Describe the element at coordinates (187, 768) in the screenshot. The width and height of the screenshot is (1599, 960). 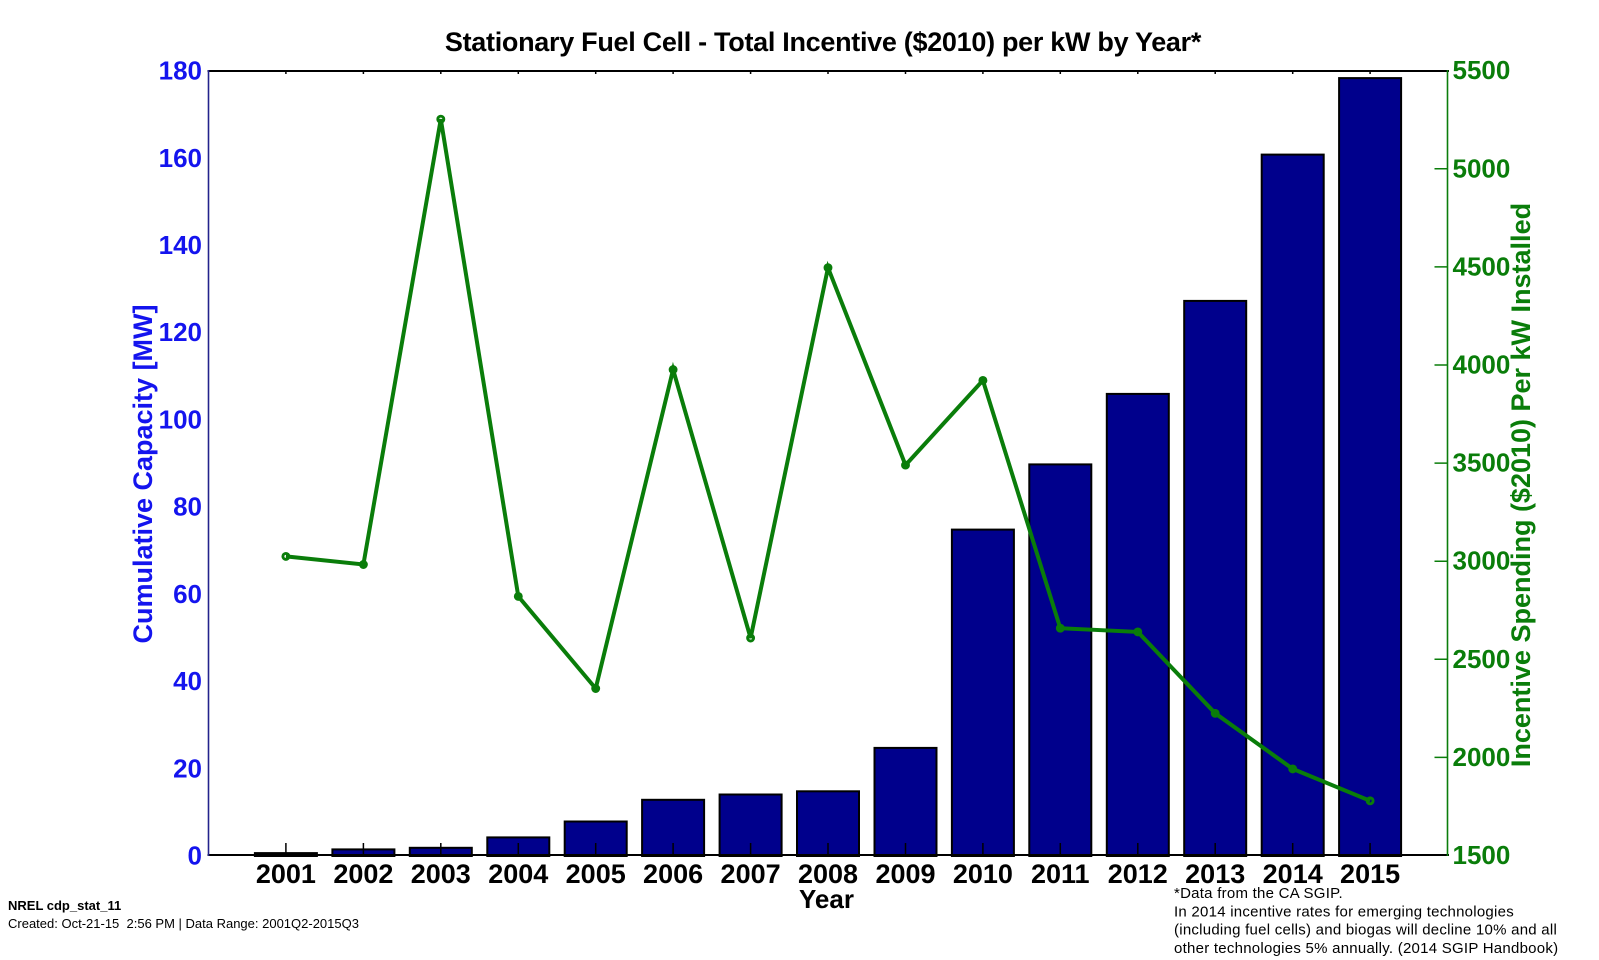
I see `svg-text: 20` at that location.